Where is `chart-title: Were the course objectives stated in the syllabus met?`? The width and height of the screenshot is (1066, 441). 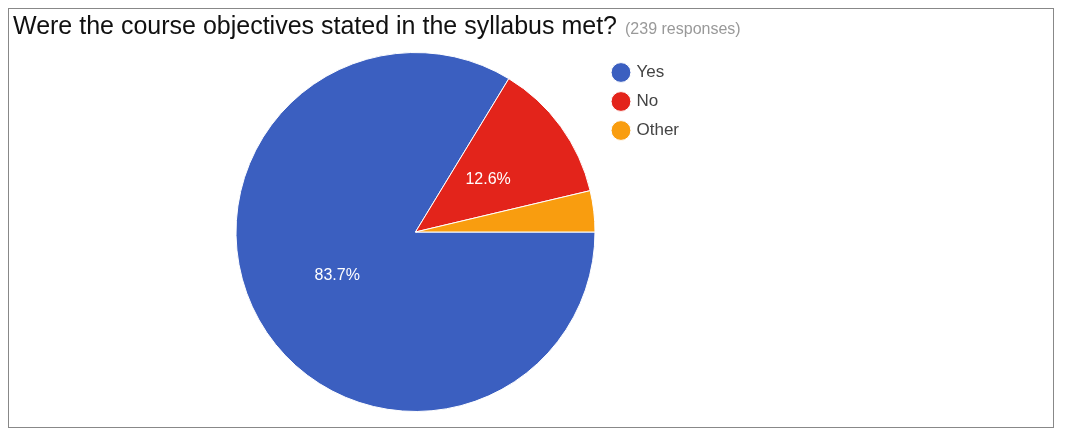
chart-title: Were the course objectives stated in the syllabus met? is located at coordinates (315, 25).